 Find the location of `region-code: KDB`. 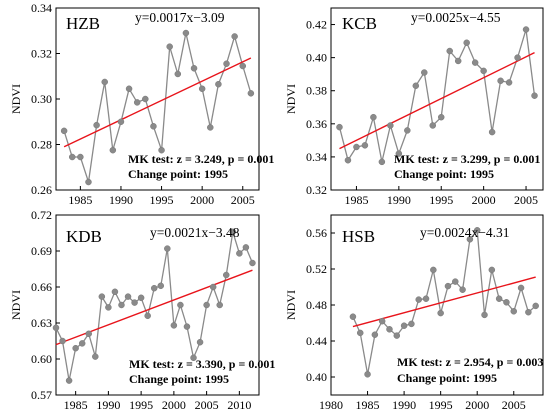

region-code: KDB is located at coordinates (84, 236).